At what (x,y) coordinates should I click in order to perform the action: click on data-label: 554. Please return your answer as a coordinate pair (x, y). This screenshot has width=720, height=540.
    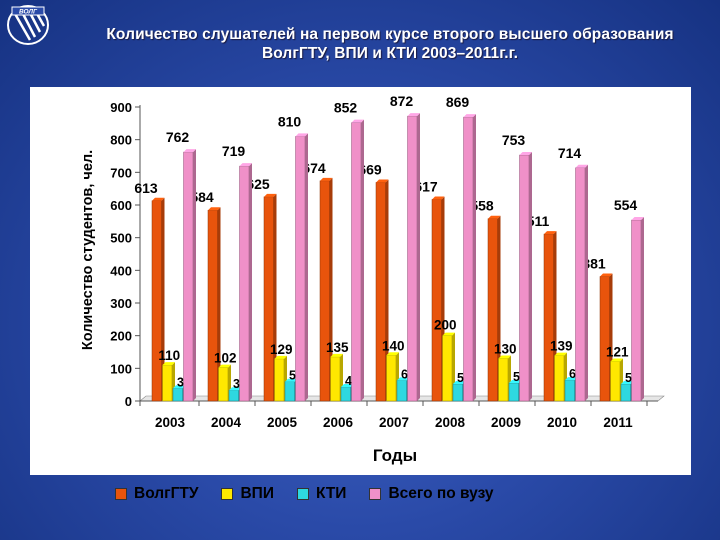
    Looking at the image, I should click on (626, 205).